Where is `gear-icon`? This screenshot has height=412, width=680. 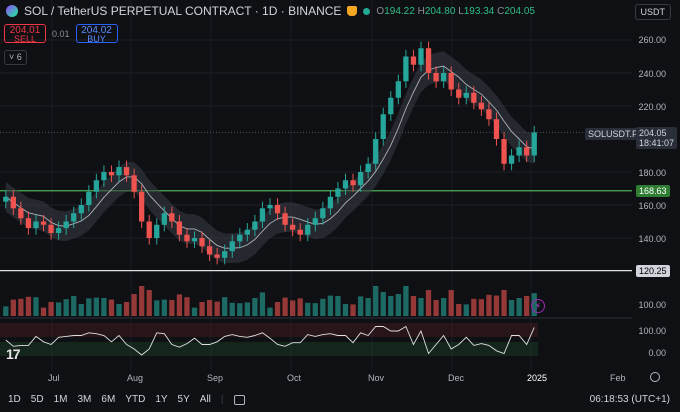 gear-icon is located at coordinates (655, 377).